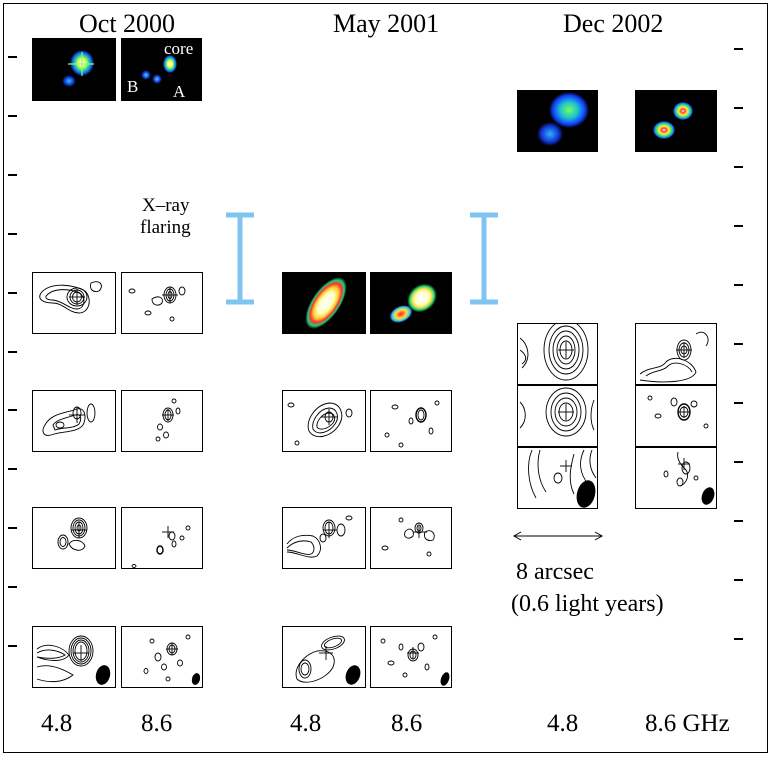  What do you see at coordinates (555, 572) in the screenshot?
I see `scale-bar-label: 8 arcsec` at bounding box center [555, 572].